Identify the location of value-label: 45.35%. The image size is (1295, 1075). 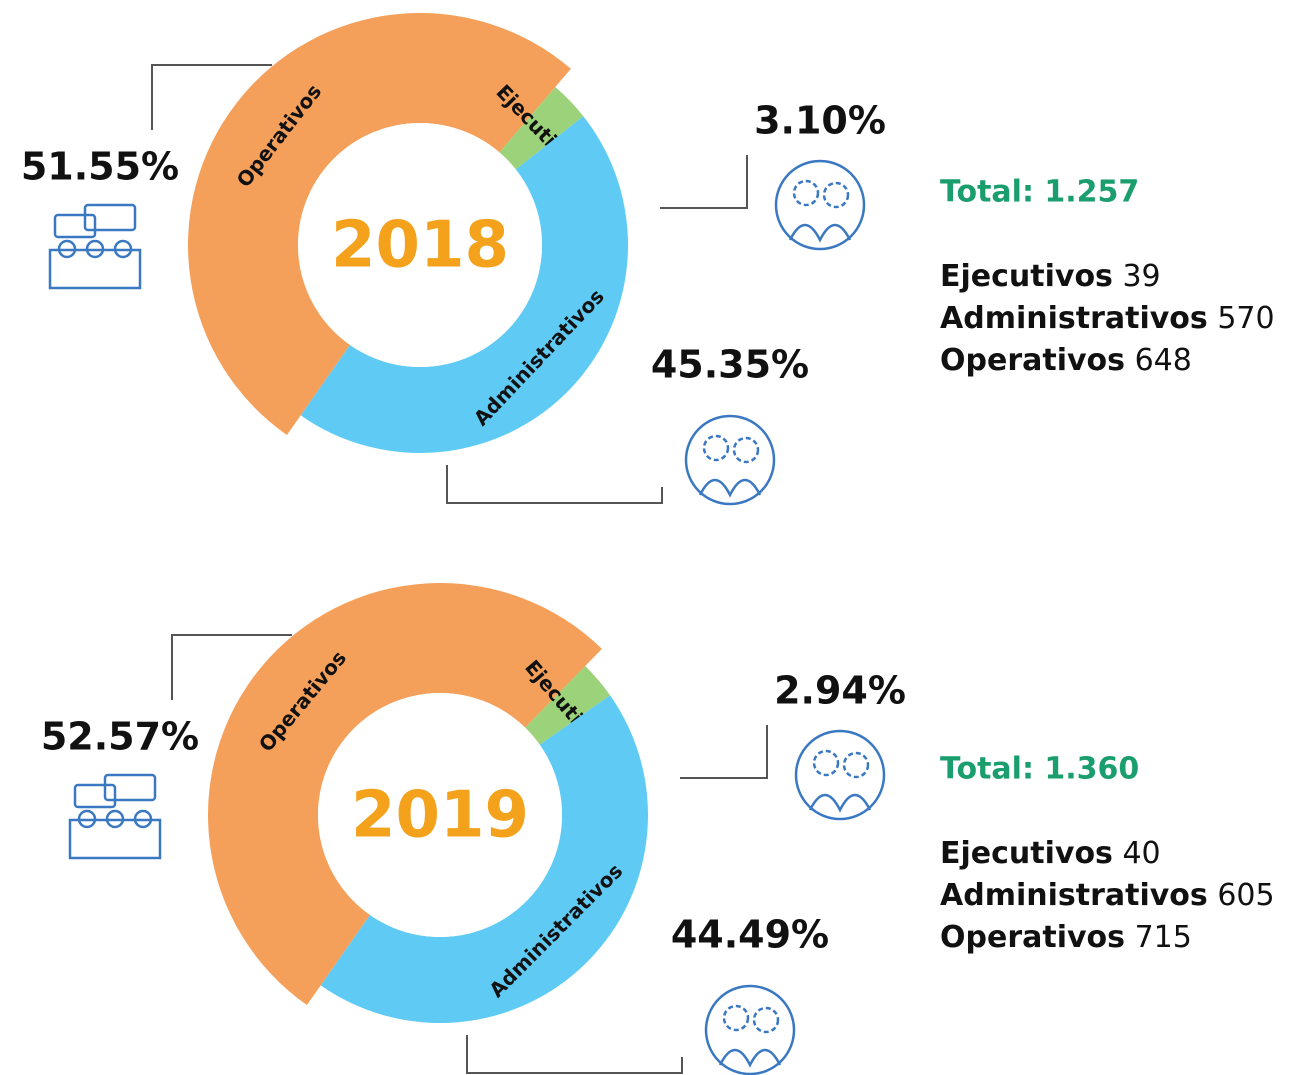
(730, 365).